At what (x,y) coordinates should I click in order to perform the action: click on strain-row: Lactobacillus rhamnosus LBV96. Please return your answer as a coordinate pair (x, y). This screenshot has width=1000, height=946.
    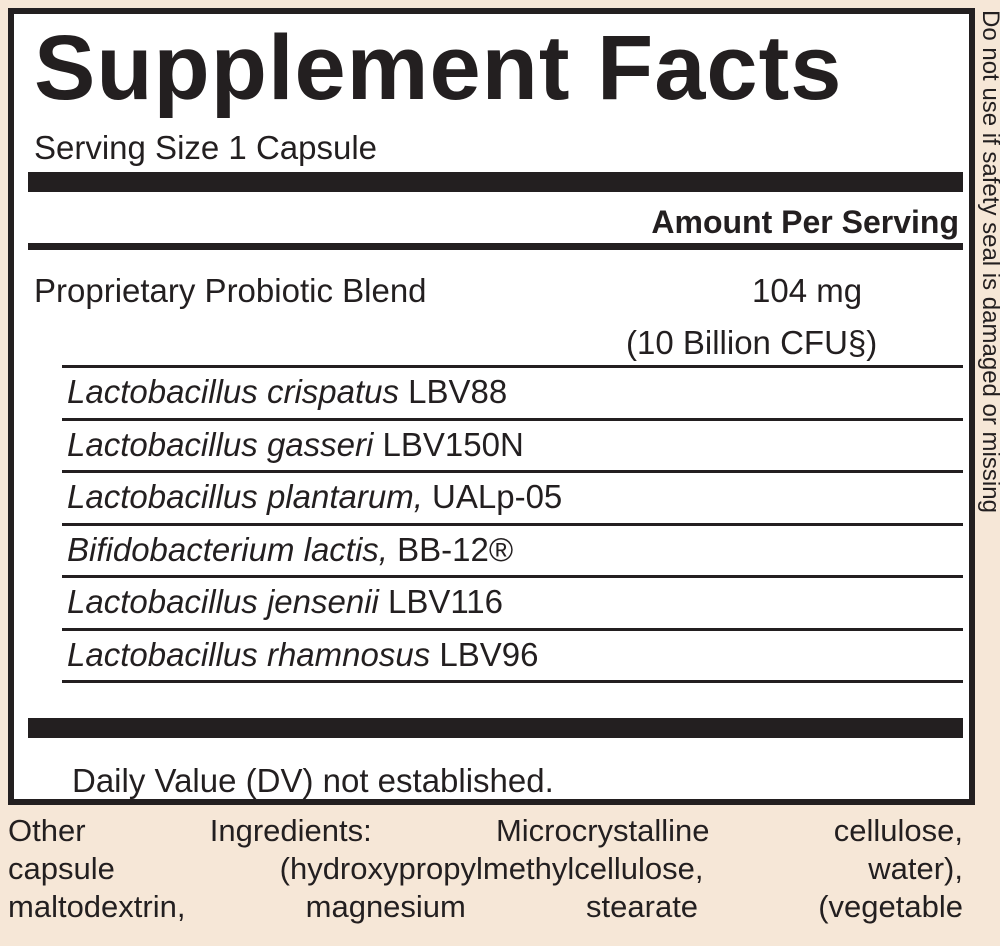
    Looking at the image, I should click on (302, 655).